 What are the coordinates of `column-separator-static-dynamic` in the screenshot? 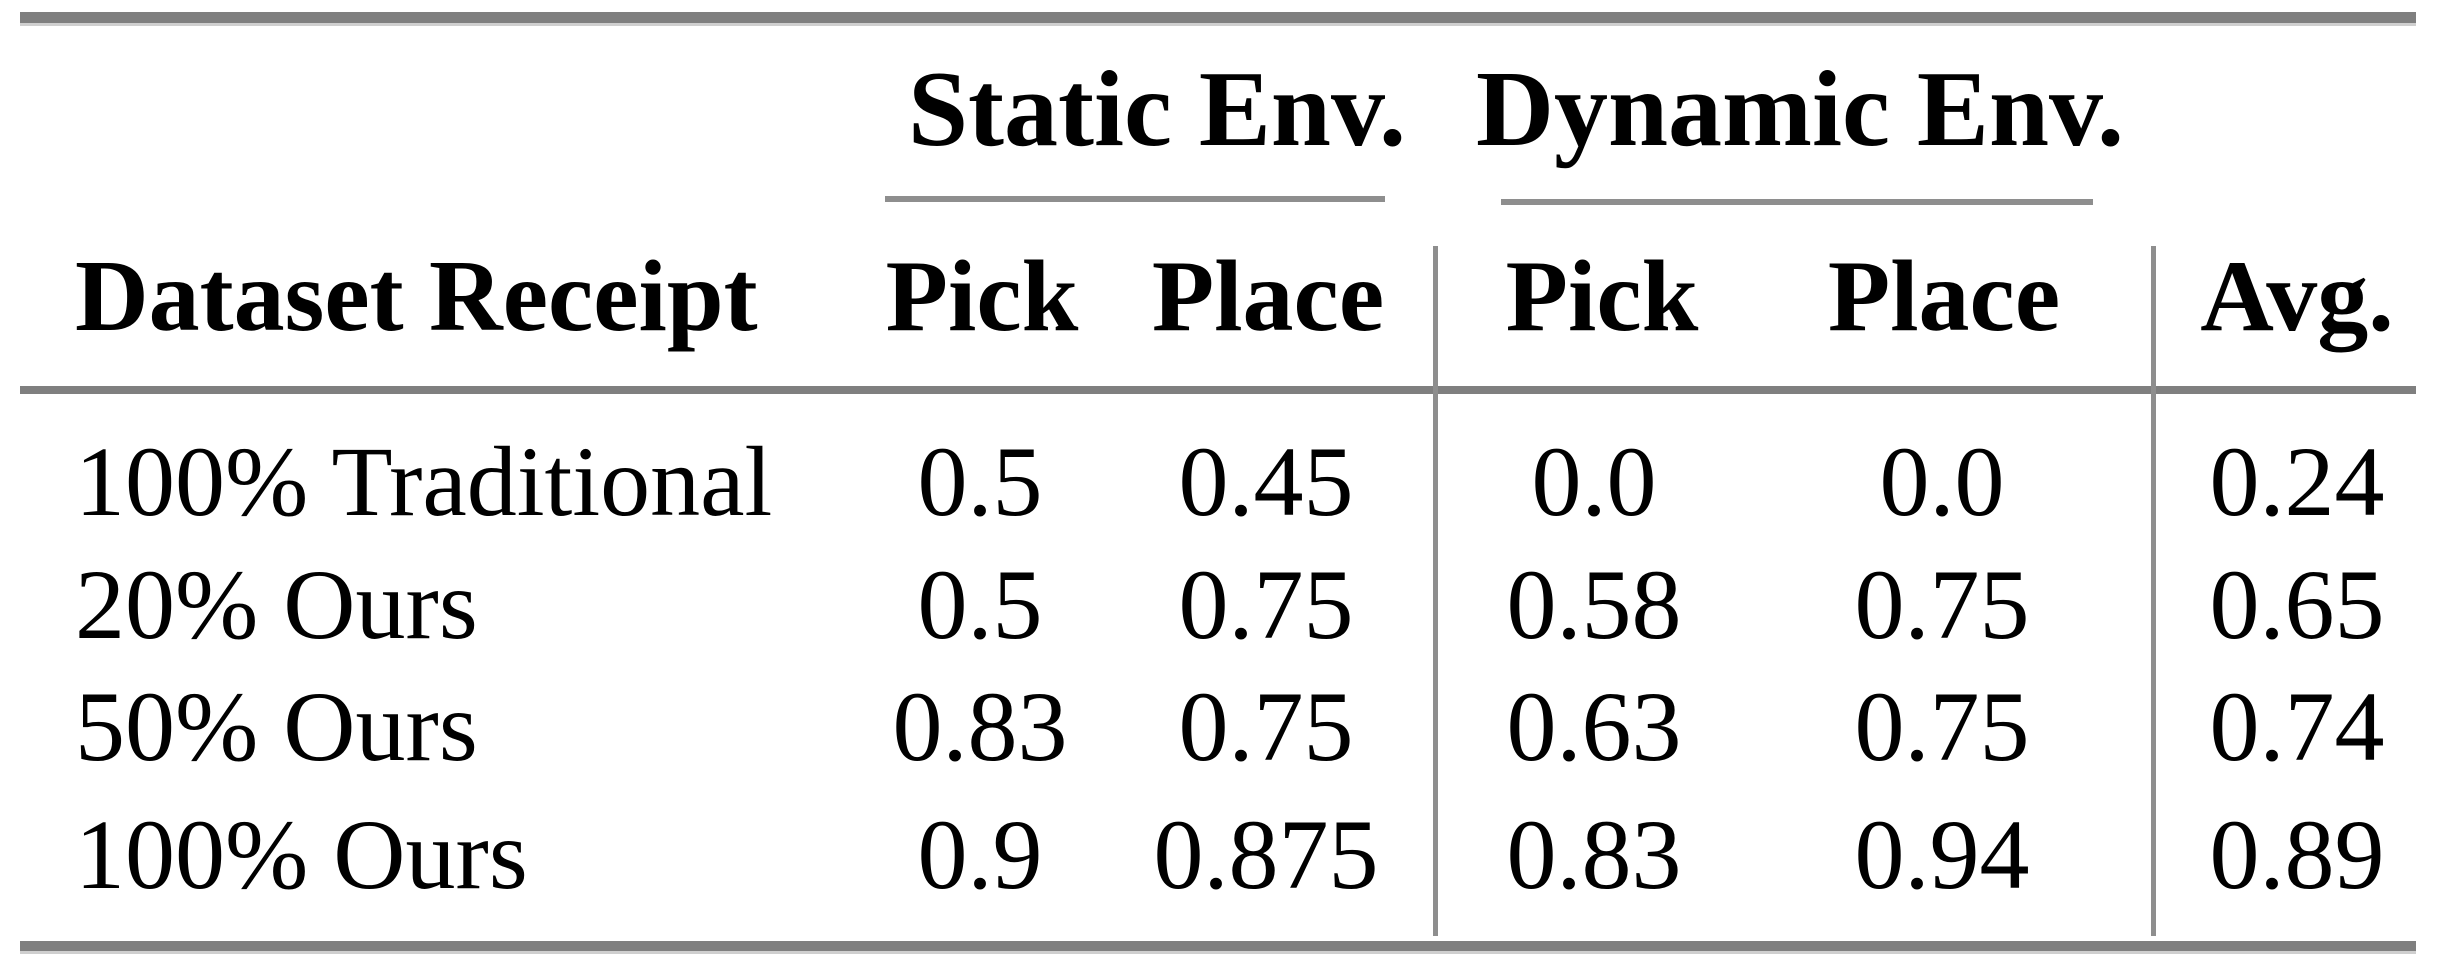 It's located at (1435, 591).